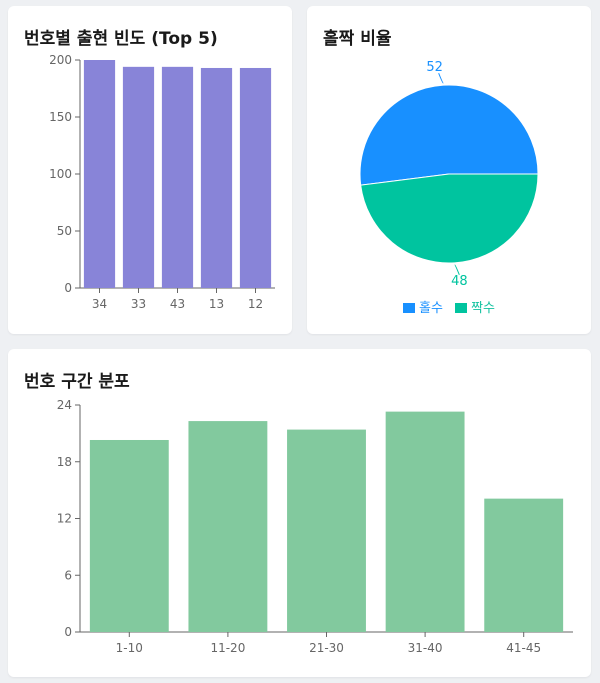  What do you see at coordinates (431, 308) in the screenshot?
I see `legend-label-odd: 홀수` at bounding box center [431, 308].